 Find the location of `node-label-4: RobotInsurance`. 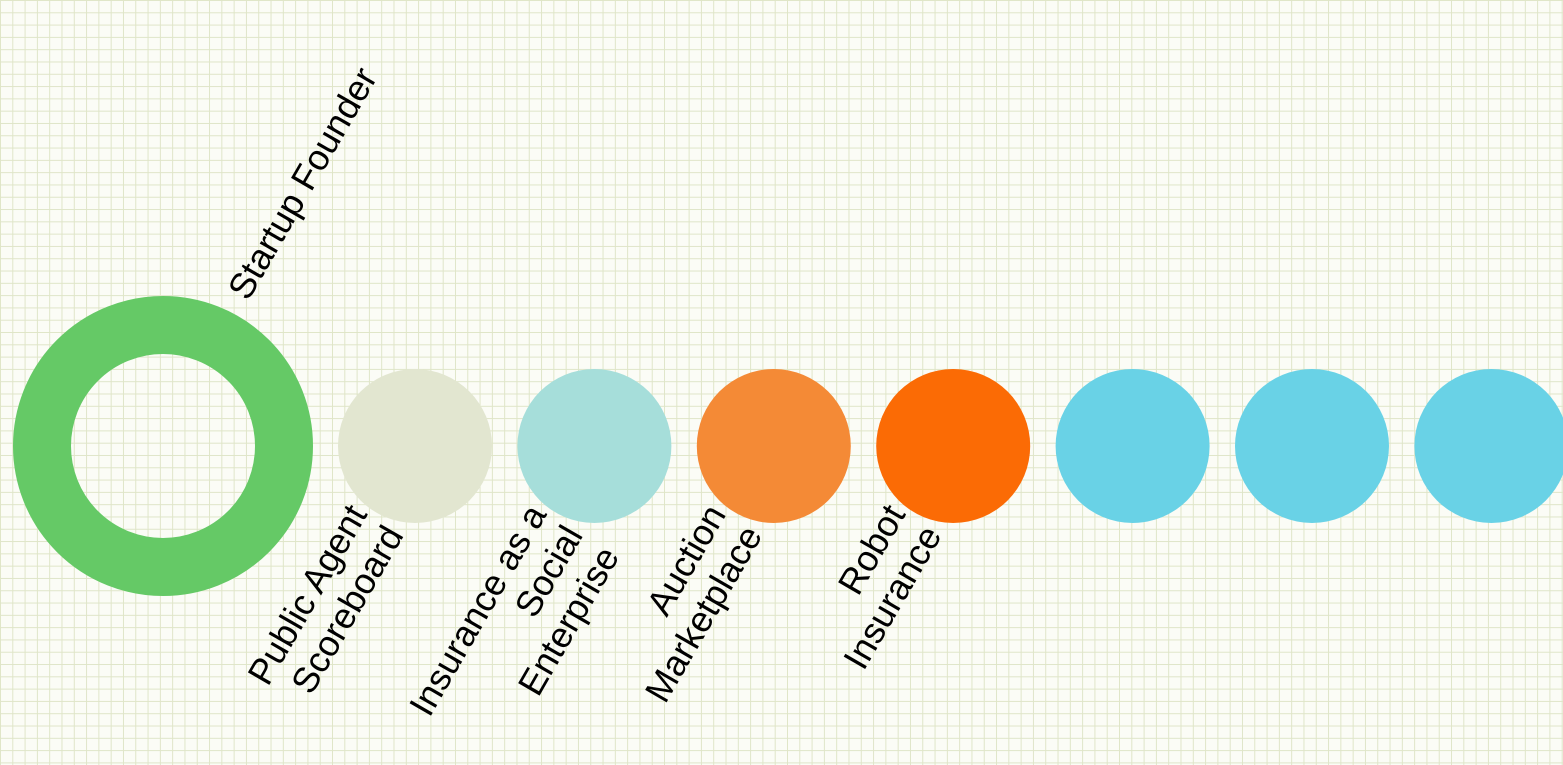

node-label-4: RobotInsurance is located at coordinates (874, 587).